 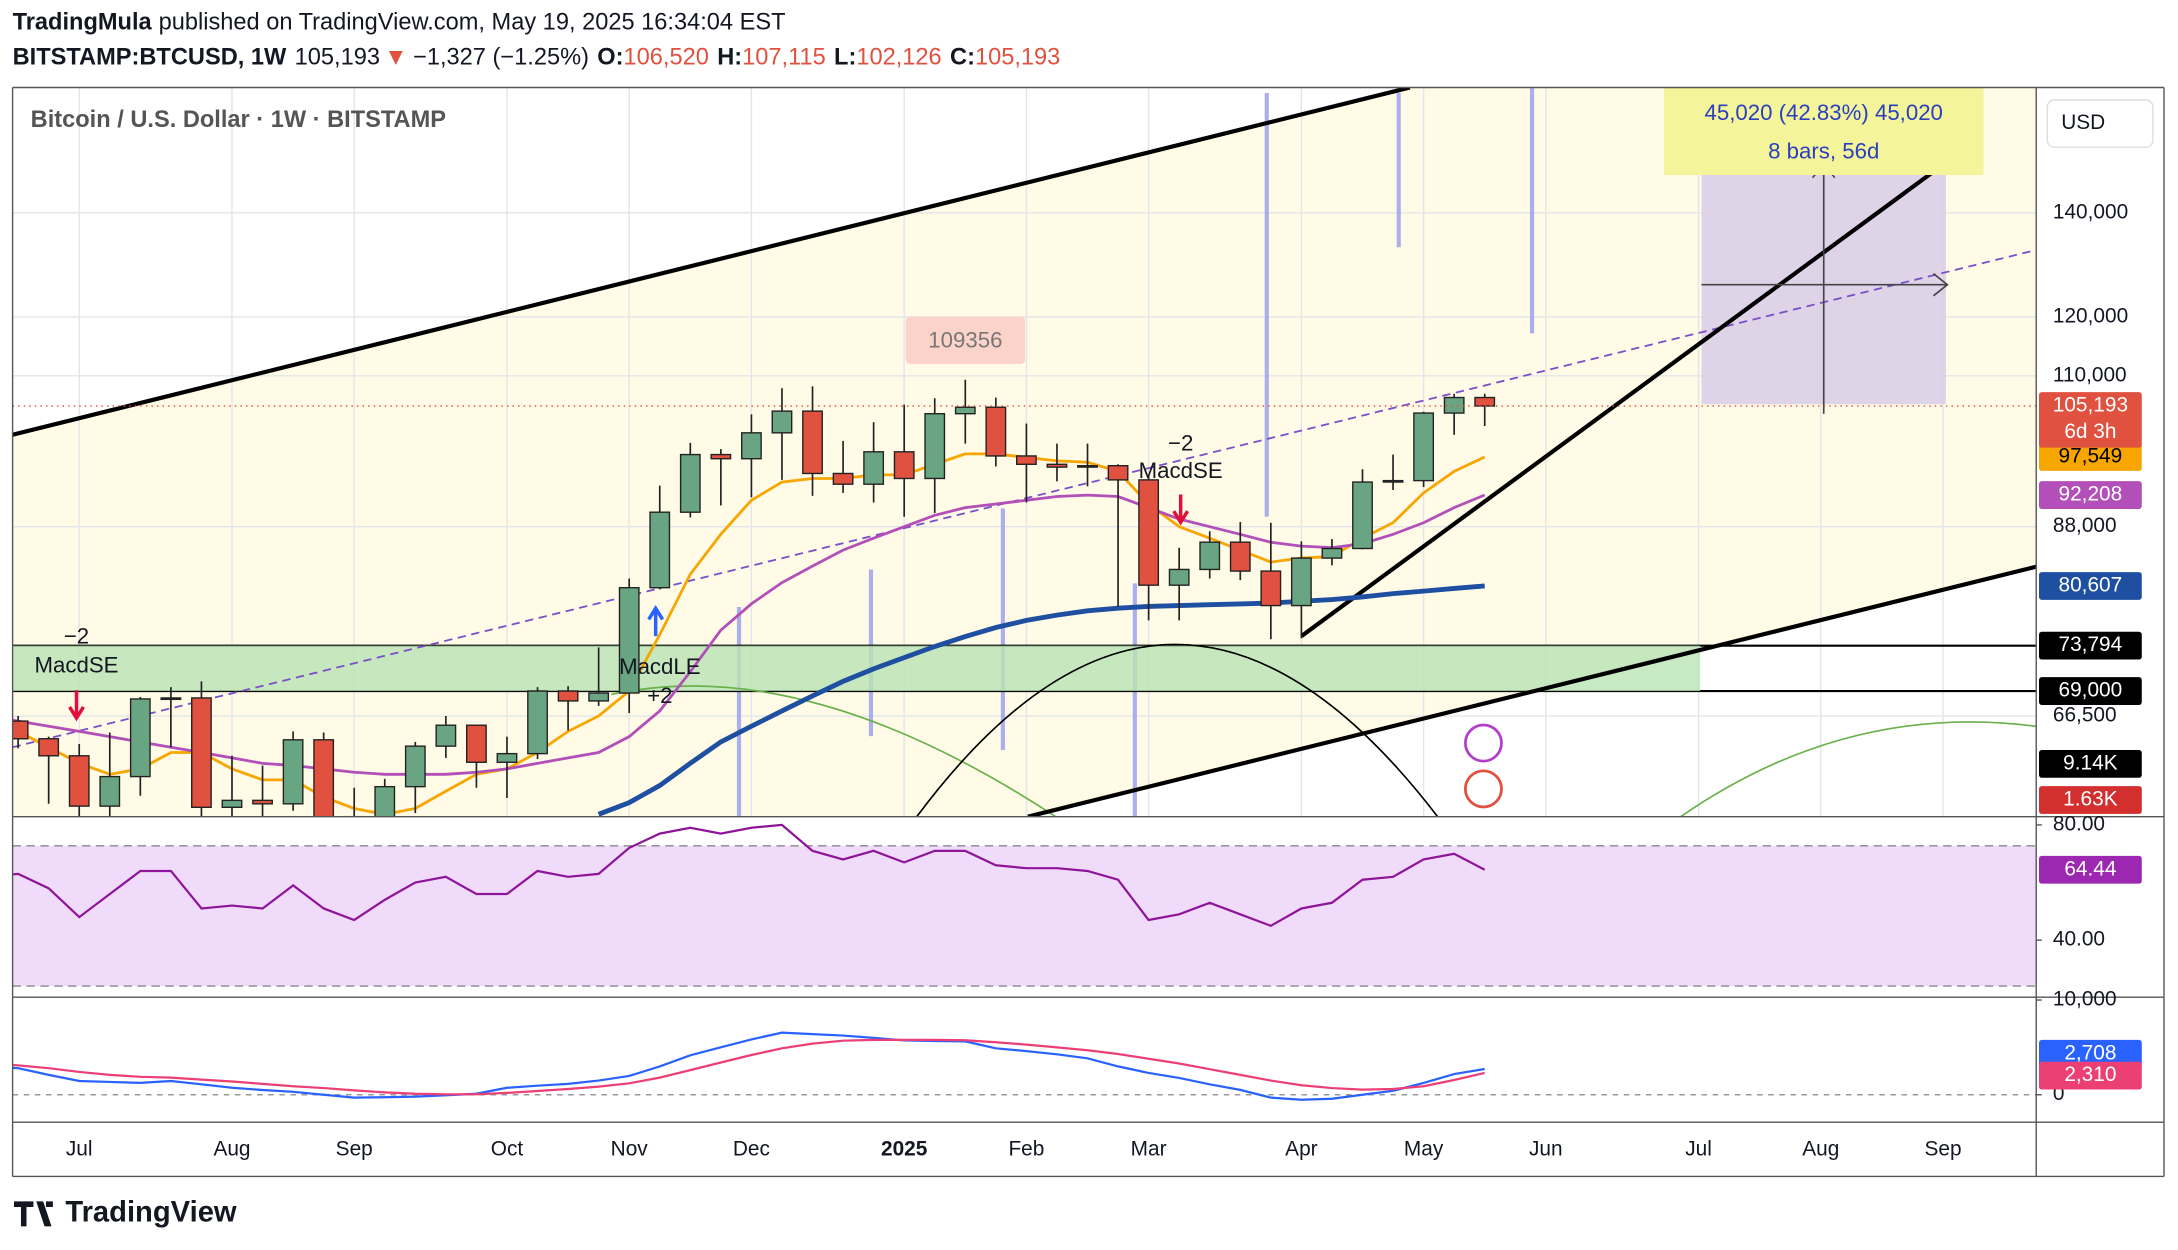 I want to click on change-arrow: ▼, so click(x=395, y=58).